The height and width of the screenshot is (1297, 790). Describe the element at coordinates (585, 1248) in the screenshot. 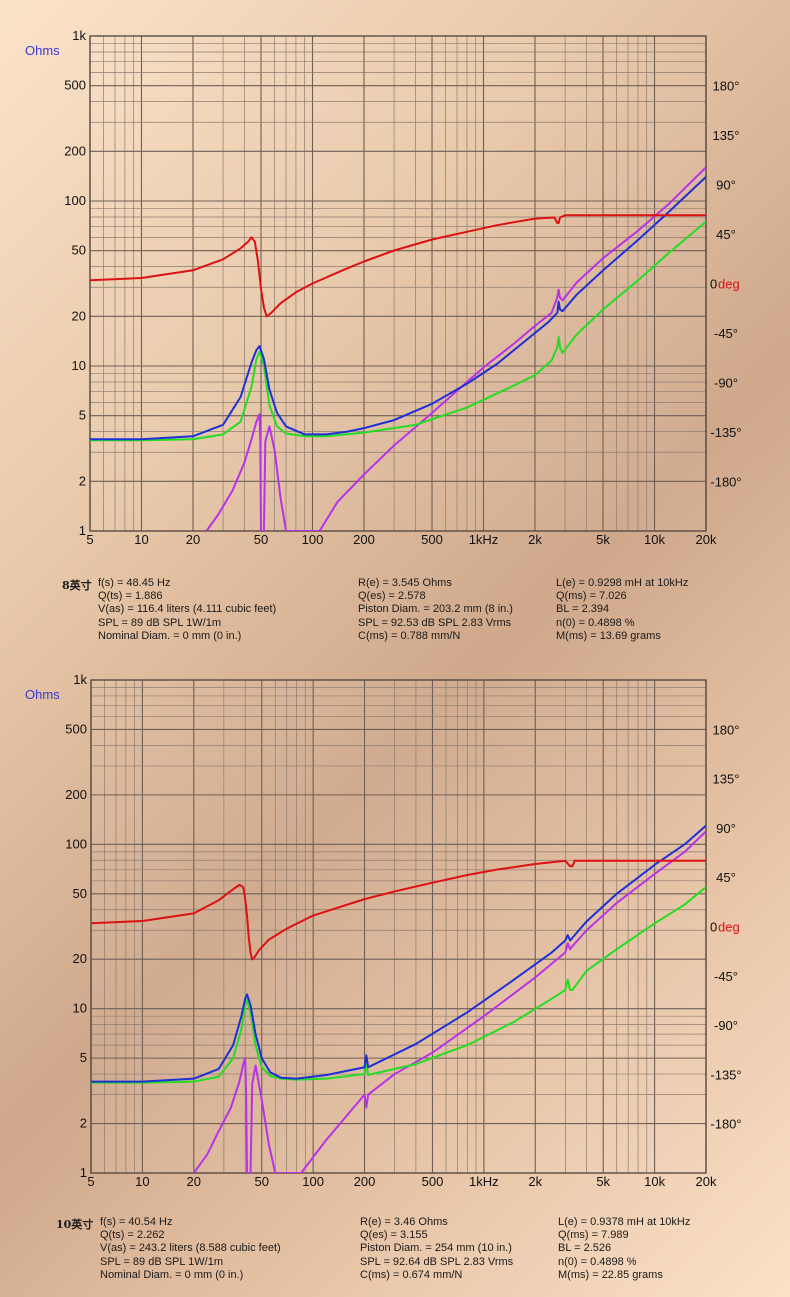

I see `param-bl: BL = 2.526` at that location.